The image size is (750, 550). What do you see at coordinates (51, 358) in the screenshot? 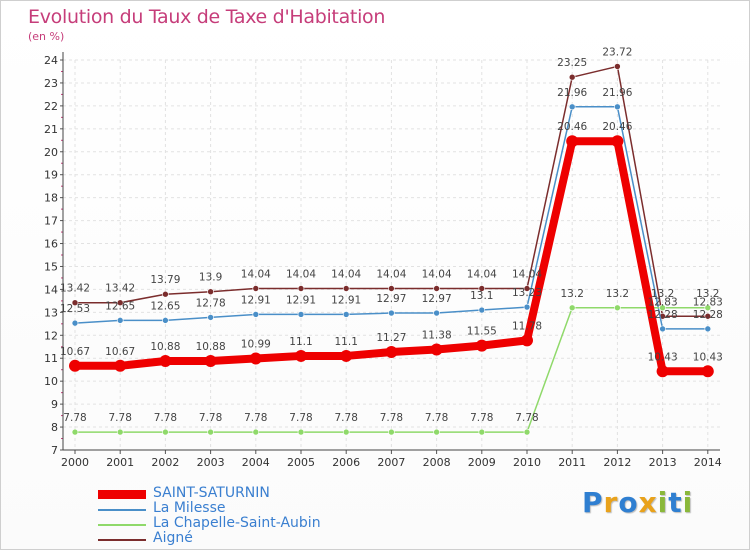
I see `y-tick-label: 11` at bounding box center [51, 358].